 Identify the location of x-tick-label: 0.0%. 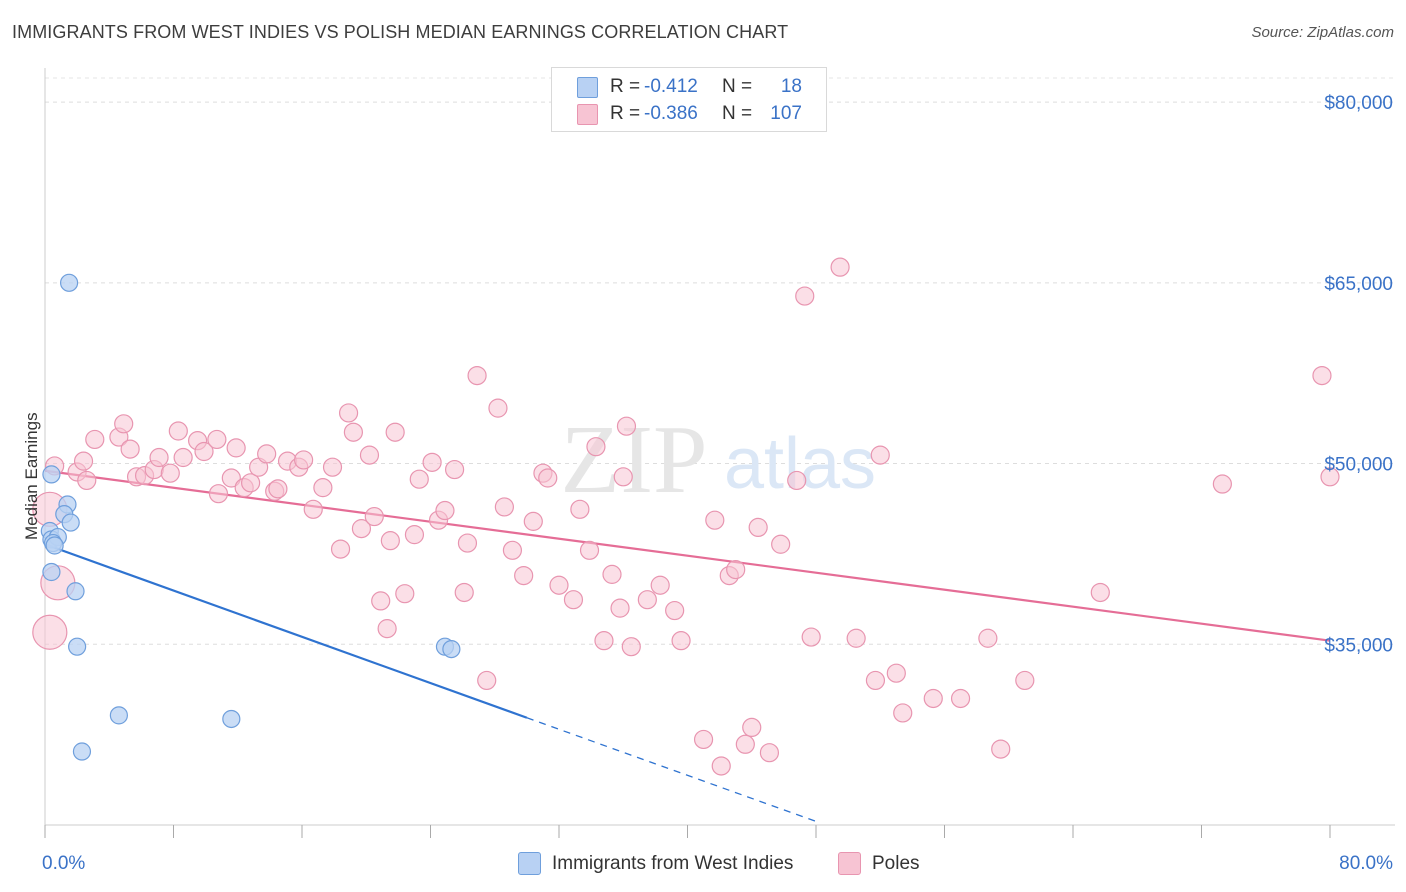
(63, 863).